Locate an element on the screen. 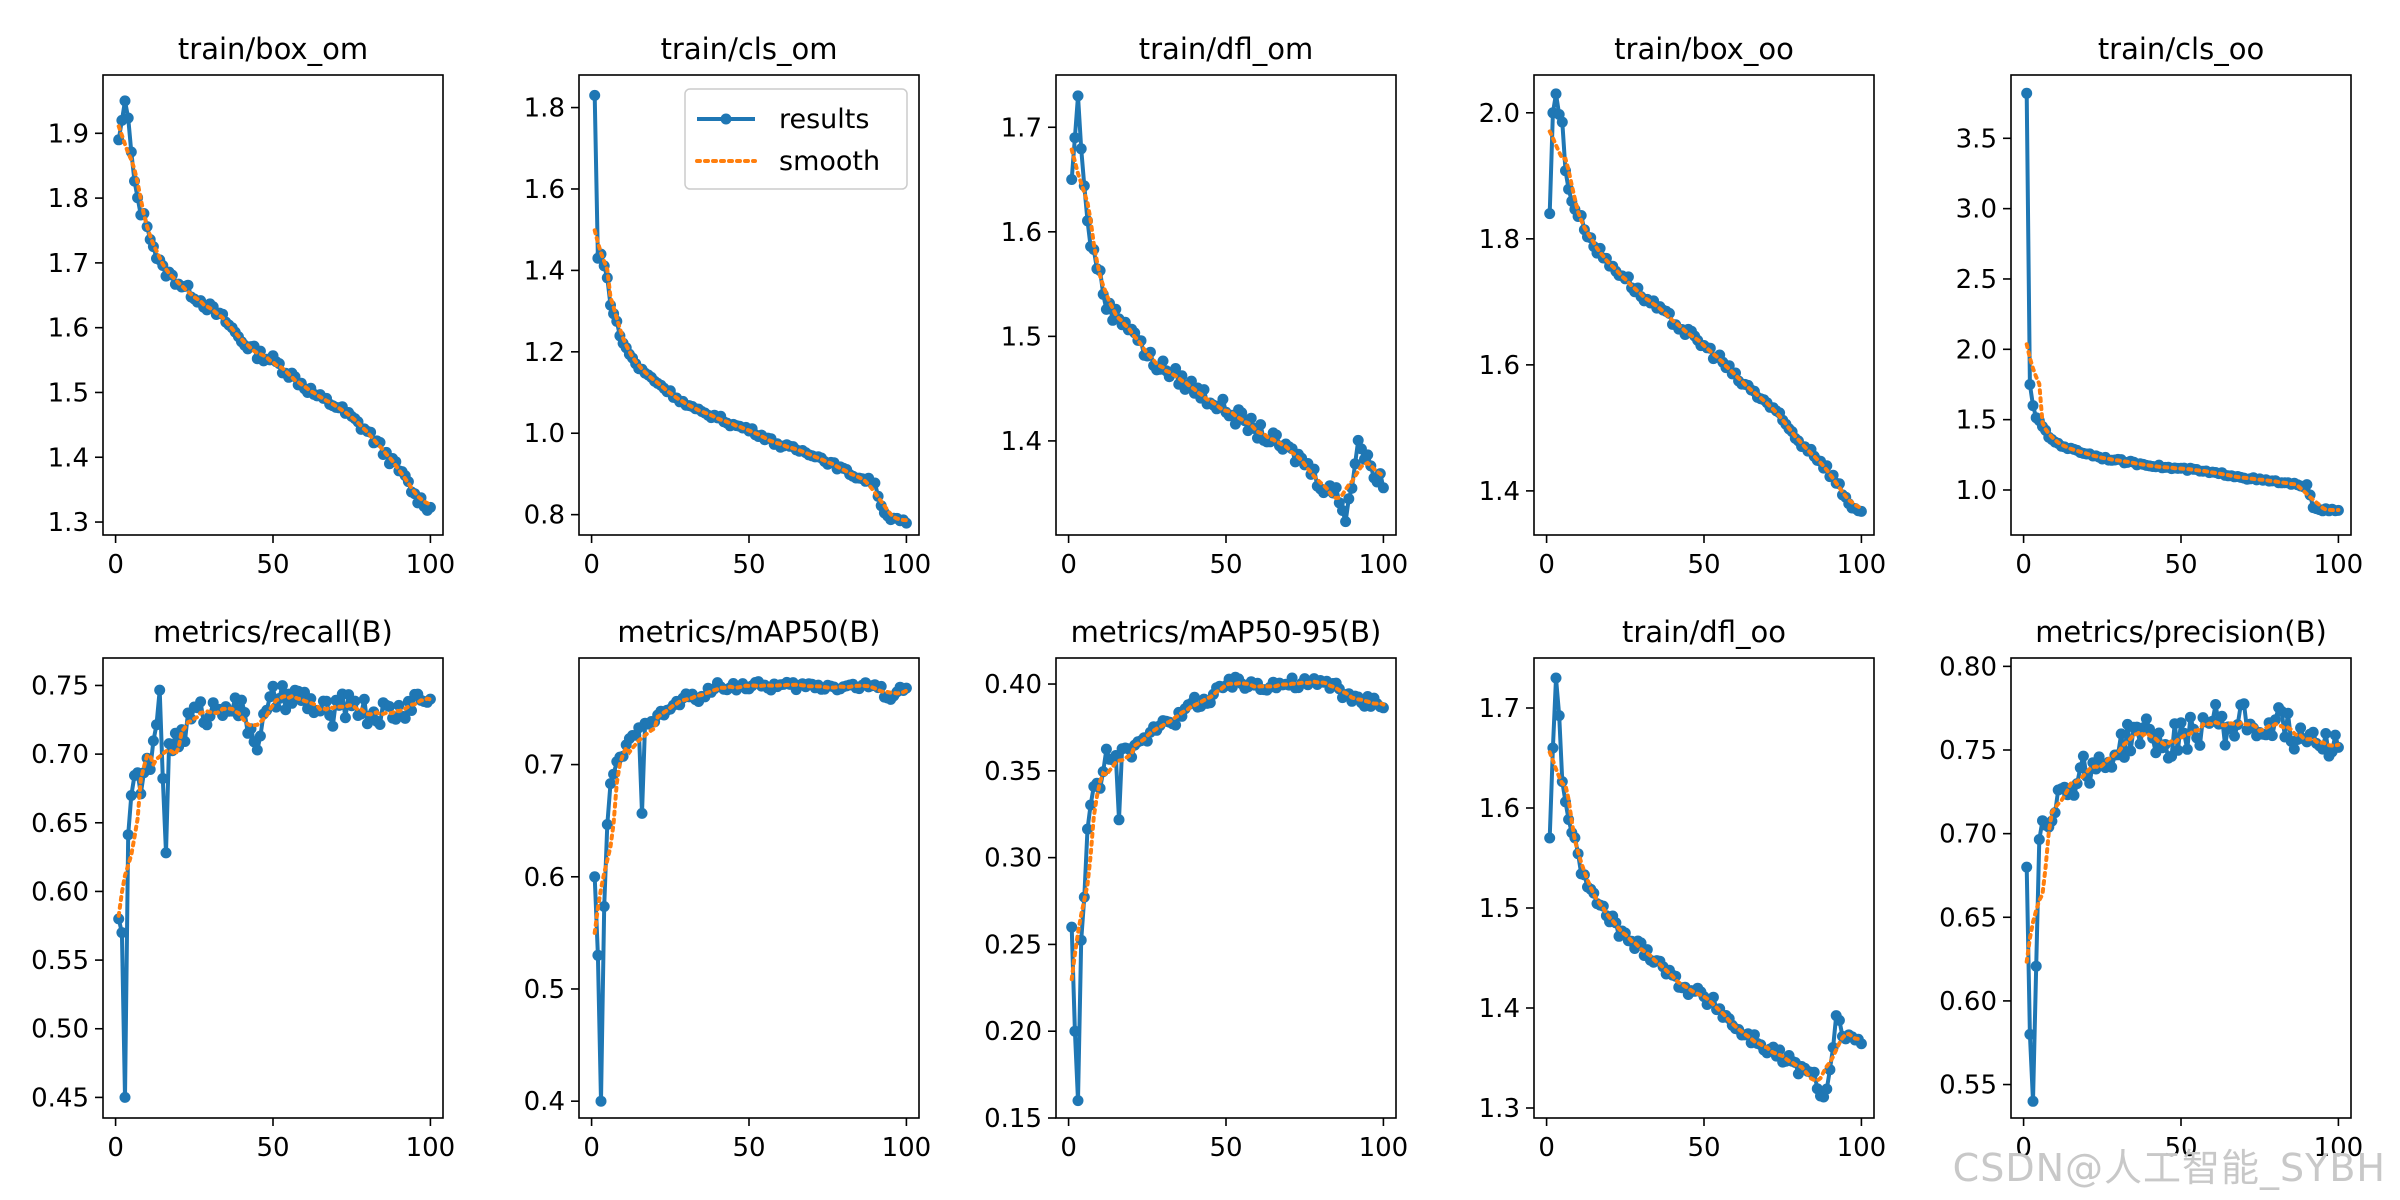 The height and width of the screenshot is (1200, 2400). y-tick-label: 0.55 is located at coordinates (1968, 1086).